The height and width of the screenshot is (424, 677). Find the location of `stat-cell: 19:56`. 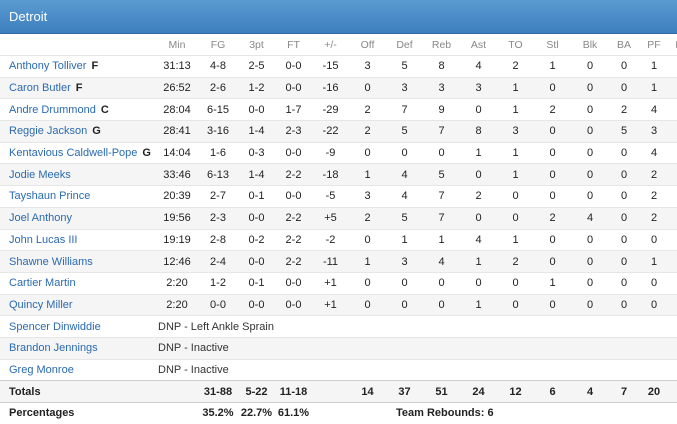

stat-cell: 19:56 is located at coordinates (177, 218).